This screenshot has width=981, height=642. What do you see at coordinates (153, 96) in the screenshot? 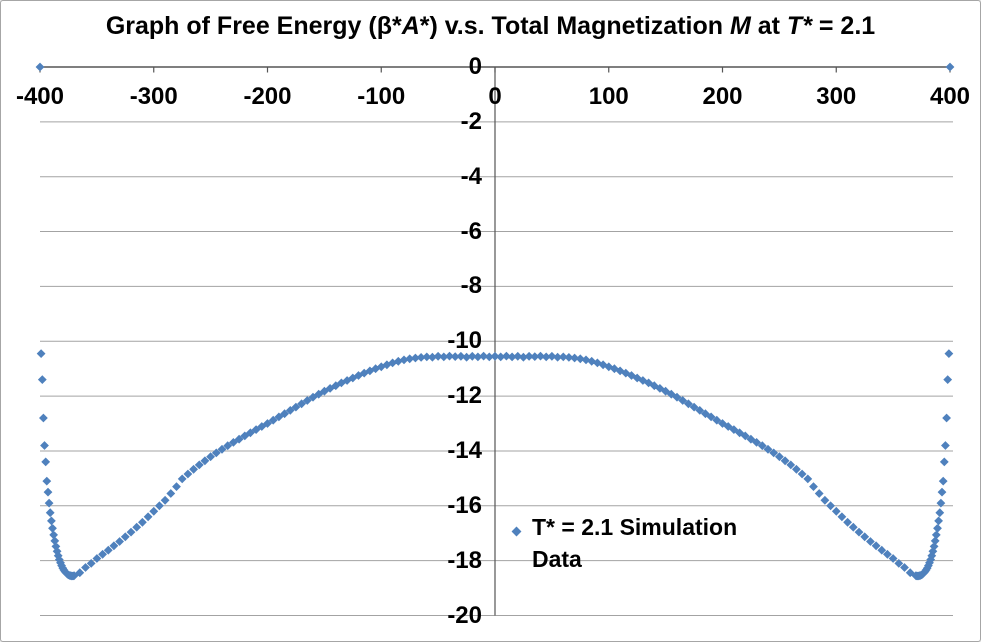
I see `x-tick-label: -300` at bounding box center [153, 96].